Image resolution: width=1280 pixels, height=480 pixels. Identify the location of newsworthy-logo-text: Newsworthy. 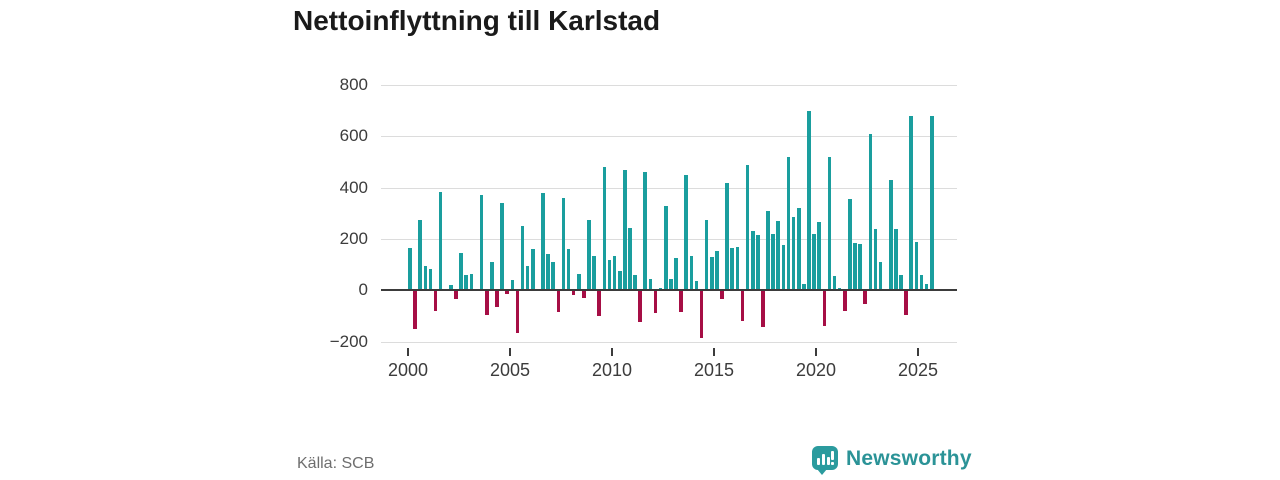
(909, 458).